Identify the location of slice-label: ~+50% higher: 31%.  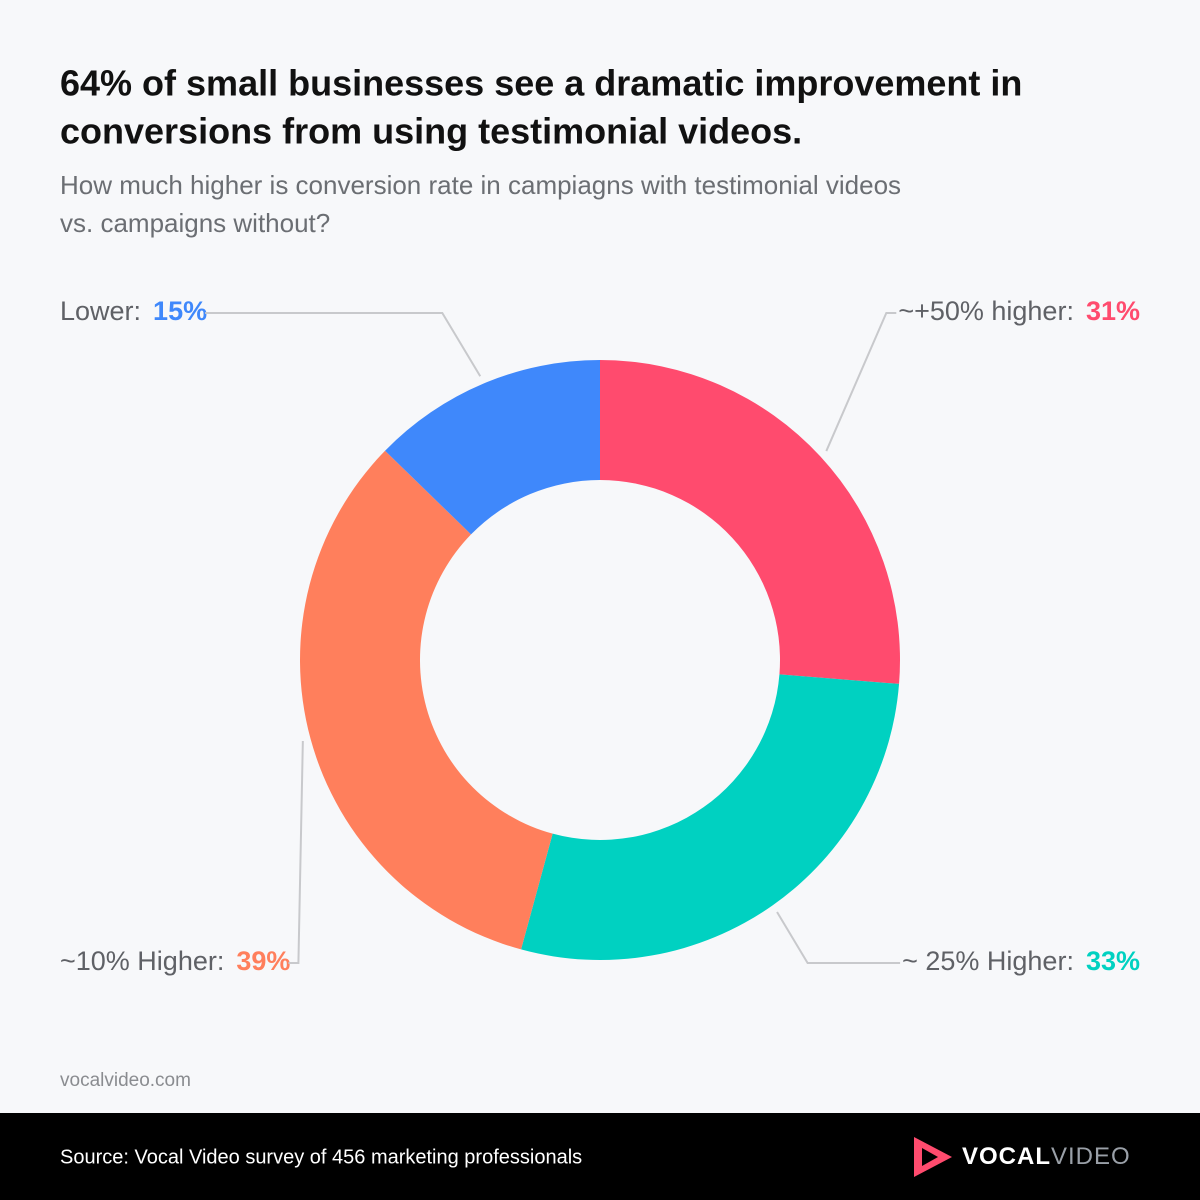
(1019, 311).